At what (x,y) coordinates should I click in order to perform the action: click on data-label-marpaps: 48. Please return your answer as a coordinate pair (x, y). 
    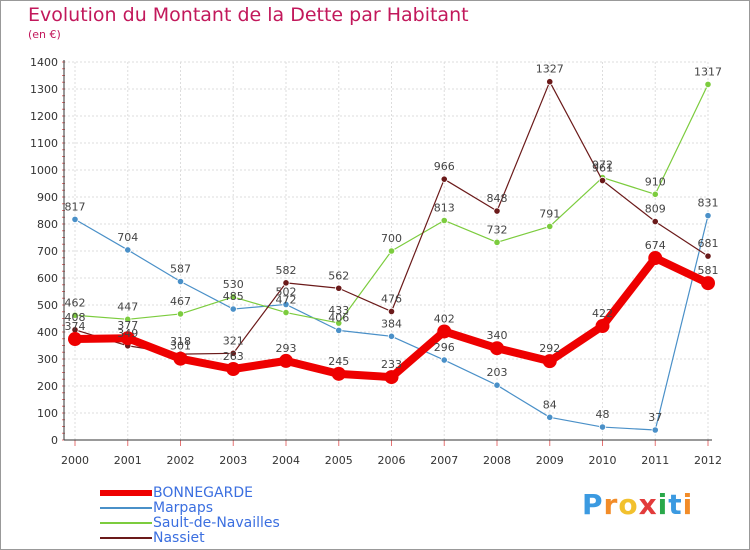
    Looking at the image, I should click on (603, 414).